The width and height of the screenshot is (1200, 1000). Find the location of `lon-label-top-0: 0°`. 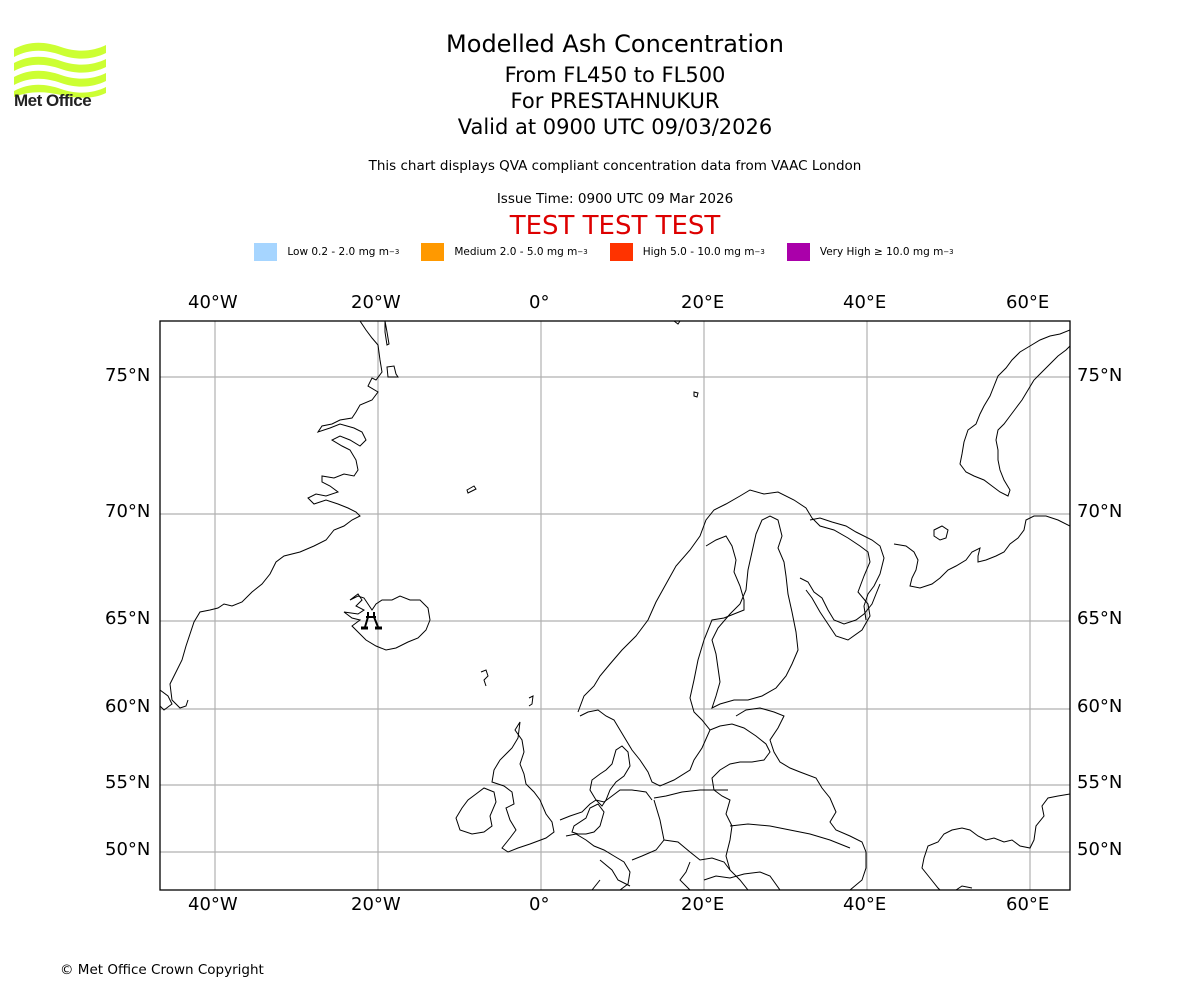

lon-label-top-0: 0° is located at coordinates (539, 302).